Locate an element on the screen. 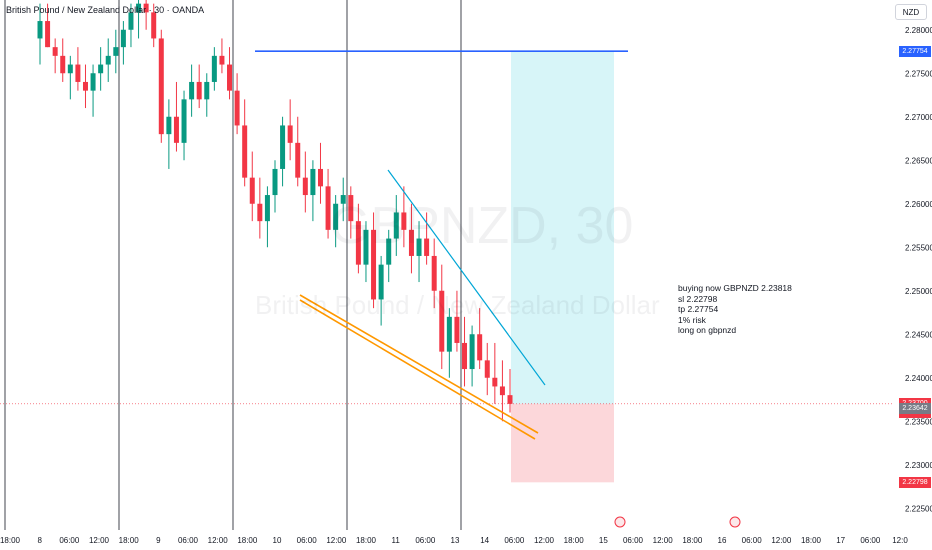  x-axis-tick-label: 9 is located at coordinates (158, 540).